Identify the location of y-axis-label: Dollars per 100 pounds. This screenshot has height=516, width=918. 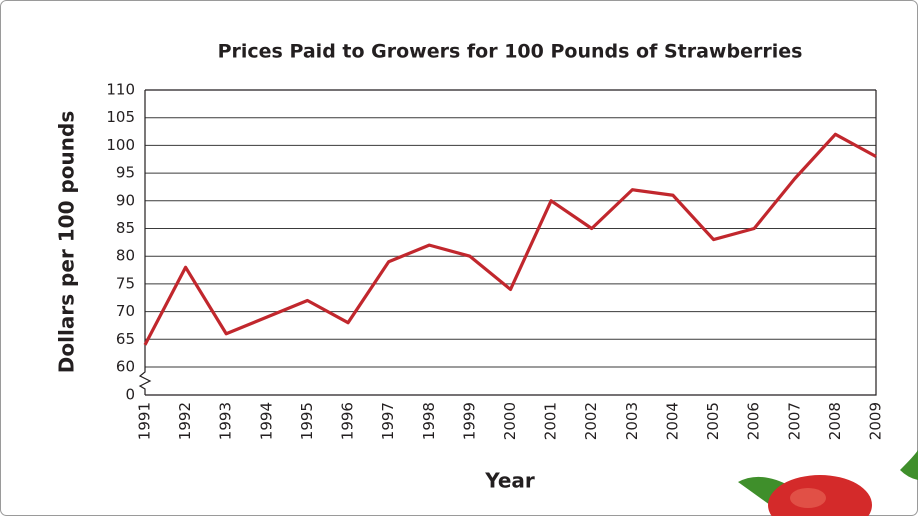
(67, 242).